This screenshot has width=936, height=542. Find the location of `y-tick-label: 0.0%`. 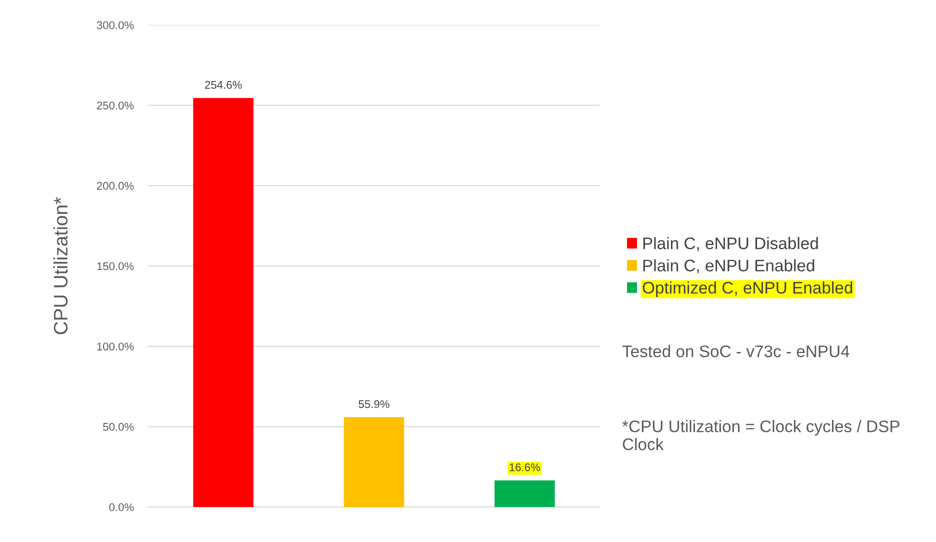

y-tick-label: 0.0% is located at coordinates (121, 507).